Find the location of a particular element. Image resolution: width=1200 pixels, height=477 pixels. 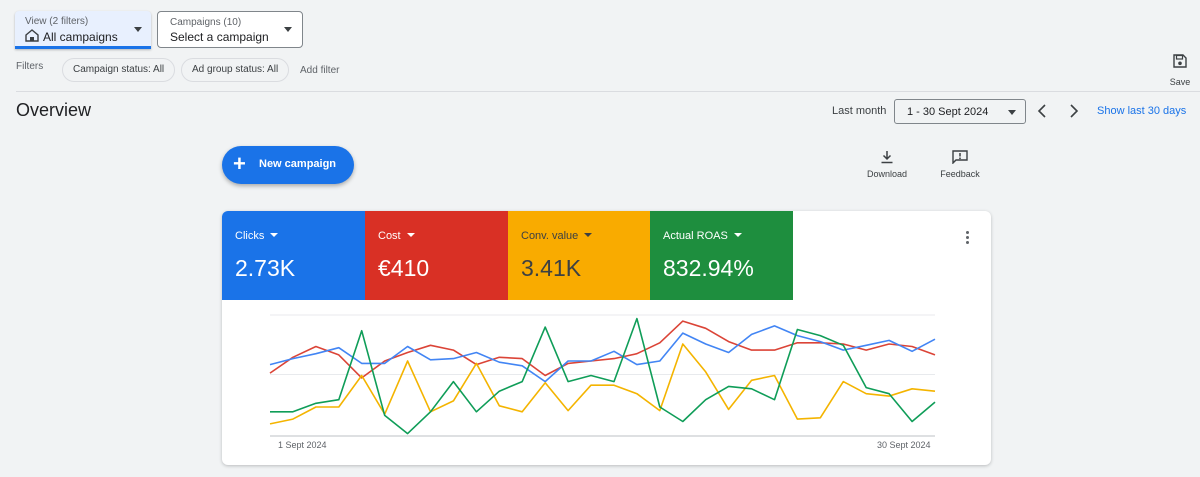

series-line-actual-roas is located at coordinates (603, 376).